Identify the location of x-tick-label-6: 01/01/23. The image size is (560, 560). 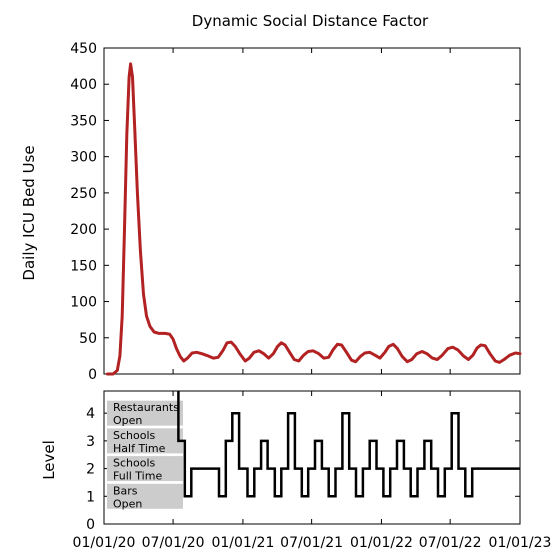
(520, 543).